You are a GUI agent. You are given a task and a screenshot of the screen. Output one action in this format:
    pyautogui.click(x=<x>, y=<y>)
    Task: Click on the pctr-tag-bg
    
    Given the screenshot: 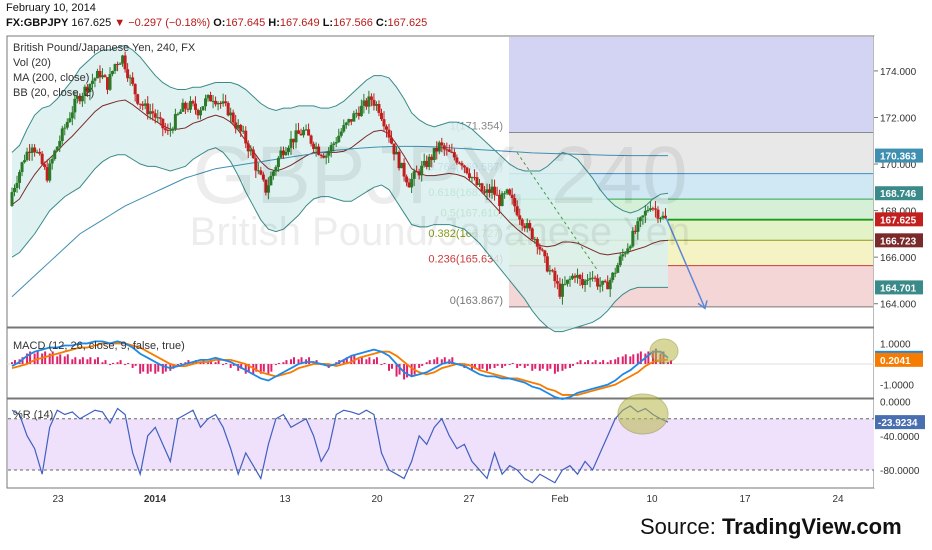 What is the action you would take?
    pyautogui.click(x=900, y=422)
    